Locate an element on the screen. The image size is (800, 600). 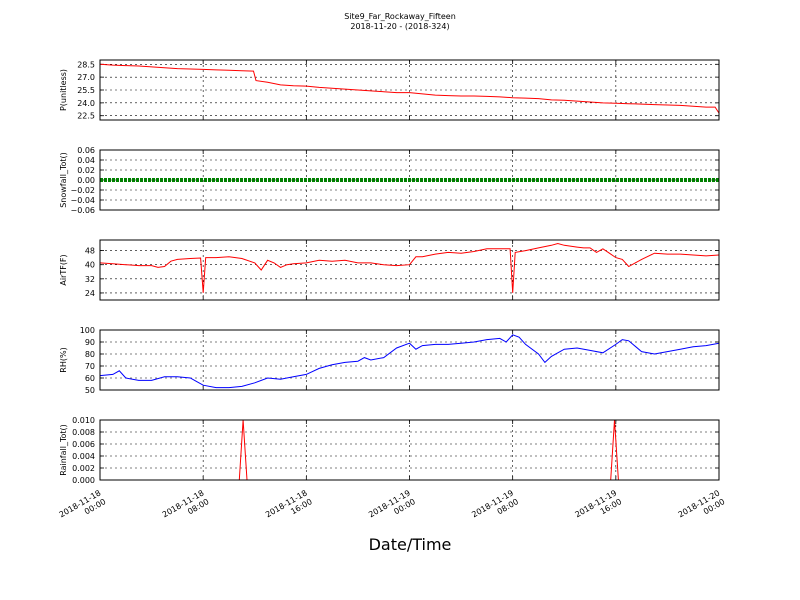
y-tick-label: 28.5 is located at coordinates (86, 64).